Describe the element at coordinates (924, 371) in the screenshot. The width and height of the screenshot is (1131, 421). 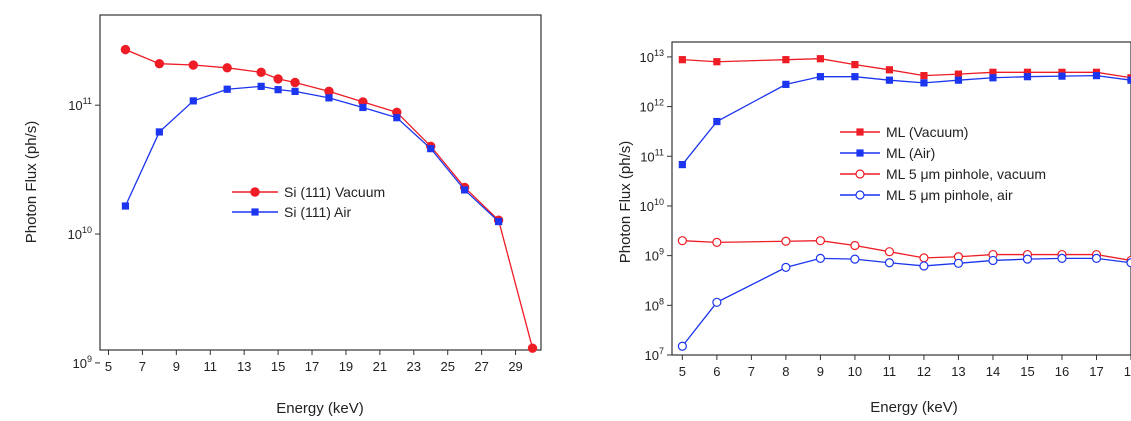
I see `x-tick-label: 12` at that location.